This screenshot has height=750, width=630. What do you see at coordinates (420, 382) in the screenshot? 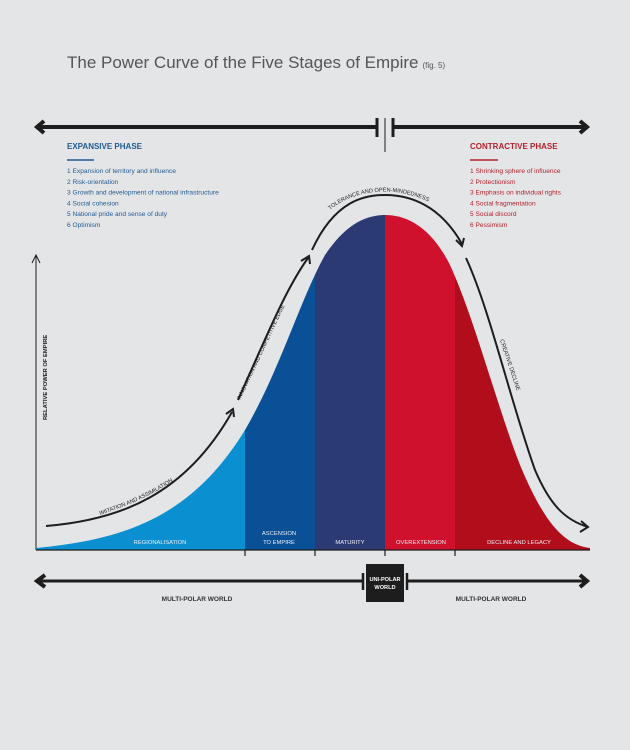
I see `stage-overextension-area` at bounding box center [420, 382].